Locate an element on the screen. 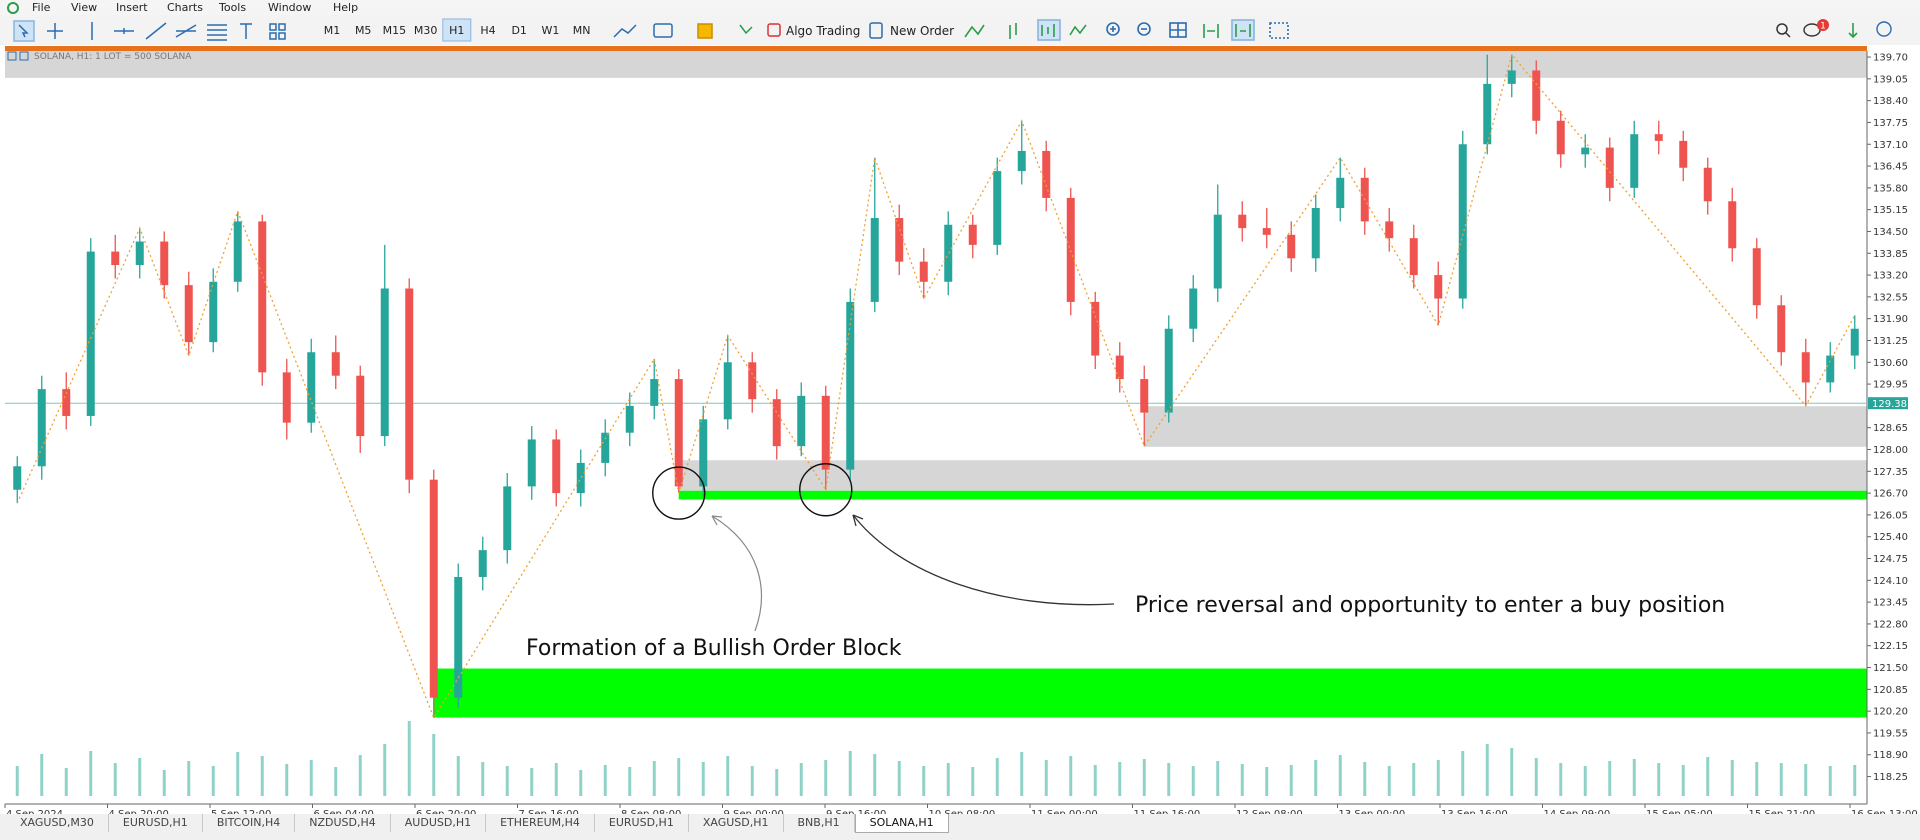 The image size is (1920, 840). timeframe: M1 is located at coordinates (332, 30).